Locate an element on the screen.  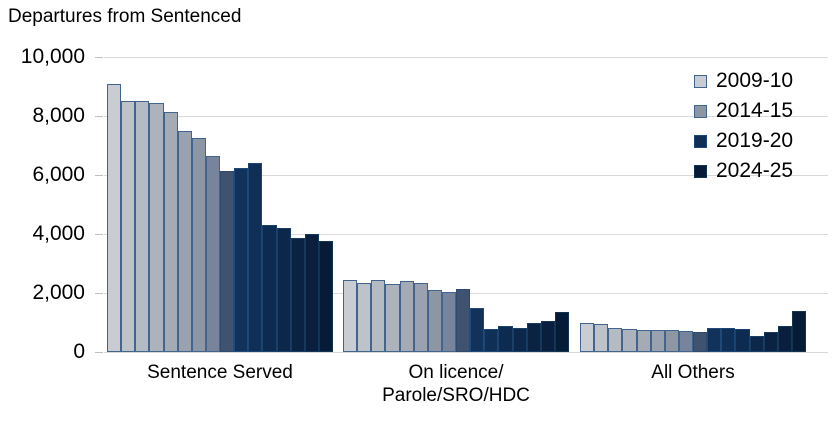
bar-2014-15-group3 is located at coordinates (657, 340).